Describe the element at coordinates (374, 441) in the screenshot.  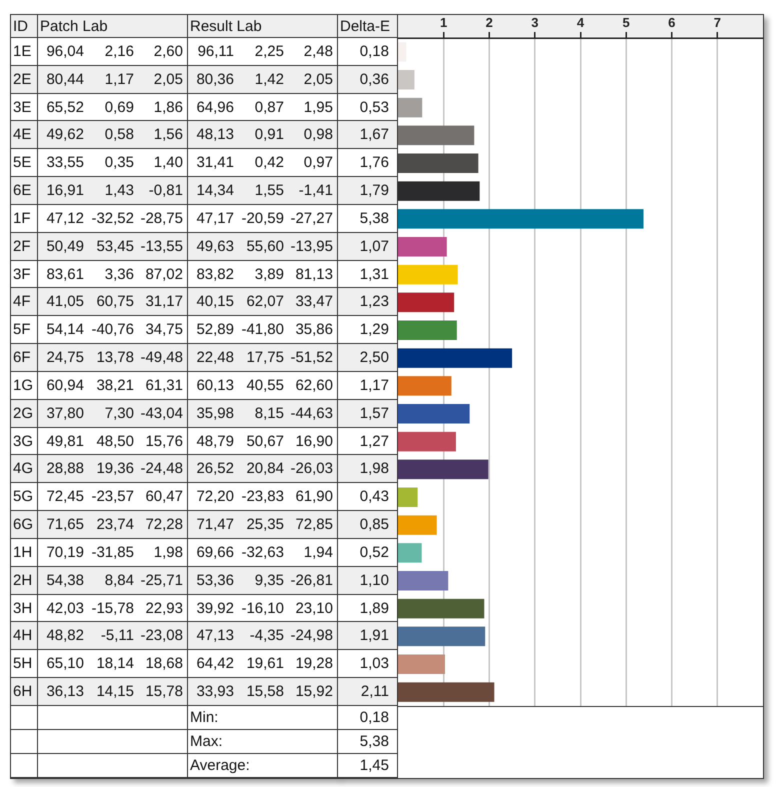
I see `data-label: 1,27` at that location.